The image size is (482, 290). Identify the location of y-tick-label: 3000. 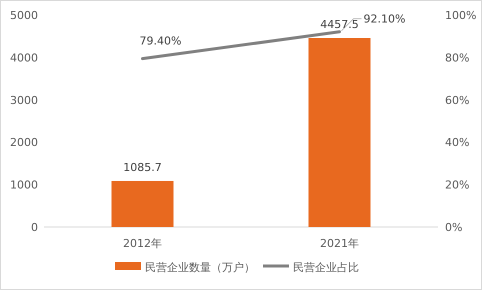
(24, 100).